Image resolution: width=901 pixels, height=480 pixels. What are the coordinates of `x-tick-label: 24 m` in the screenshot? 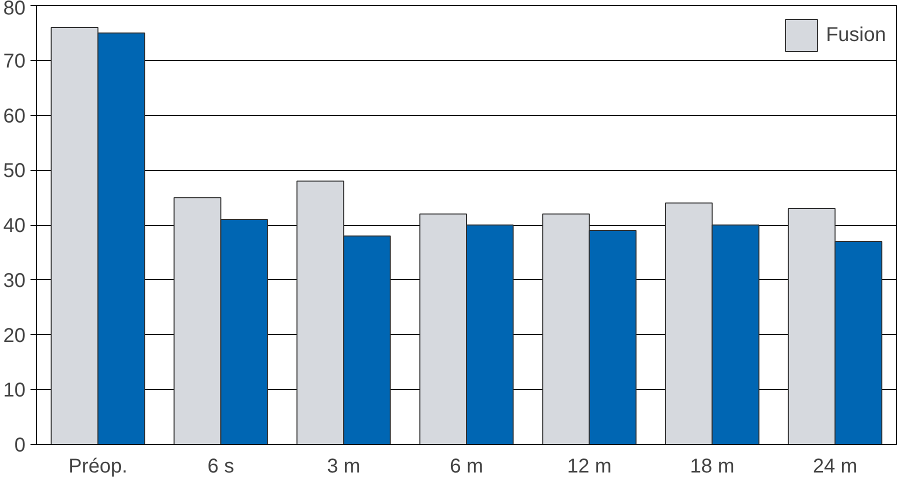 It's located at (835, 467).